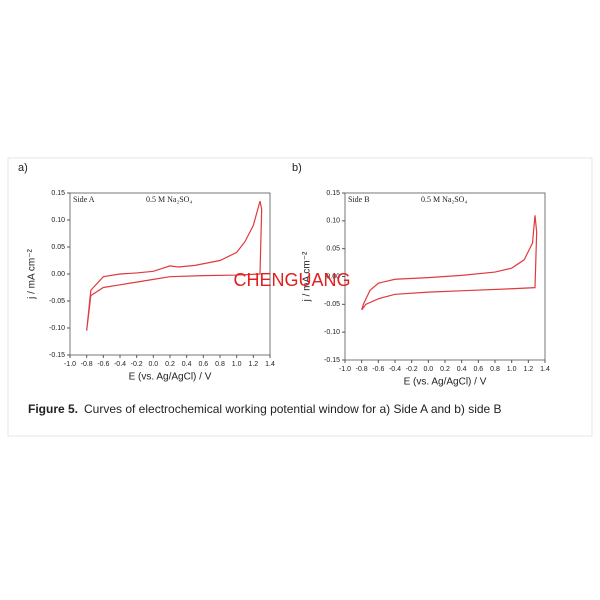 This screenshot has width=600, height=600. What do you see at coordinates (291, 280) in the screenshot?
I see `watermark: CHENGUANG` at bounding box center [291, 280].